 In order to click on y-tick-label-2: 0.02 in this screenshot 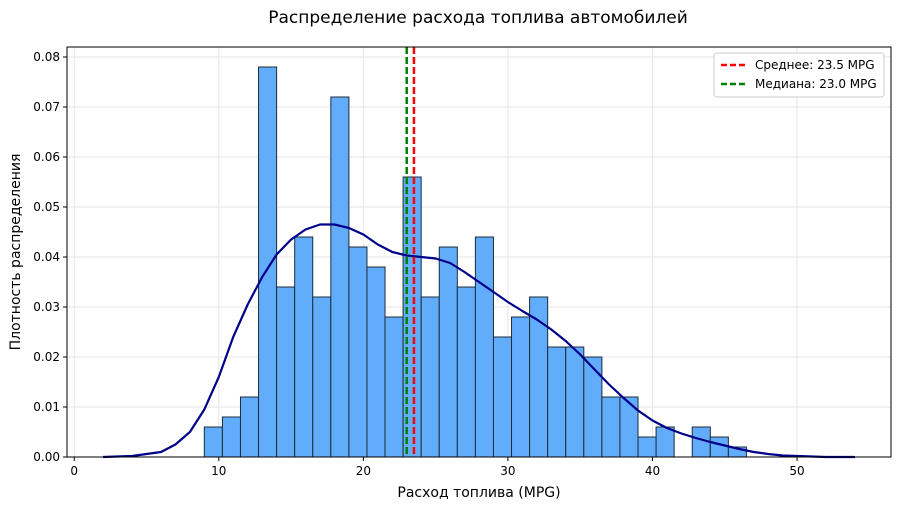, I will do `click(46, 357)`.